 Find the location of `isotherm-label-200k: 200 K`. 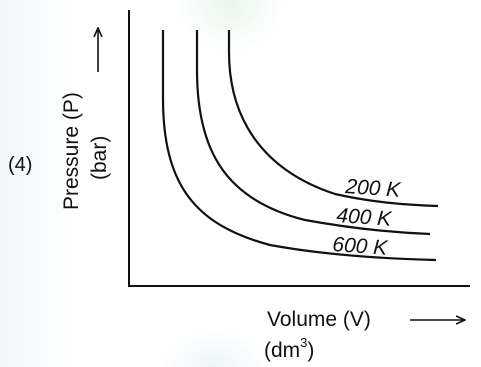

isotherm-label-200k: 200 K is located at coordinates (373, 188).